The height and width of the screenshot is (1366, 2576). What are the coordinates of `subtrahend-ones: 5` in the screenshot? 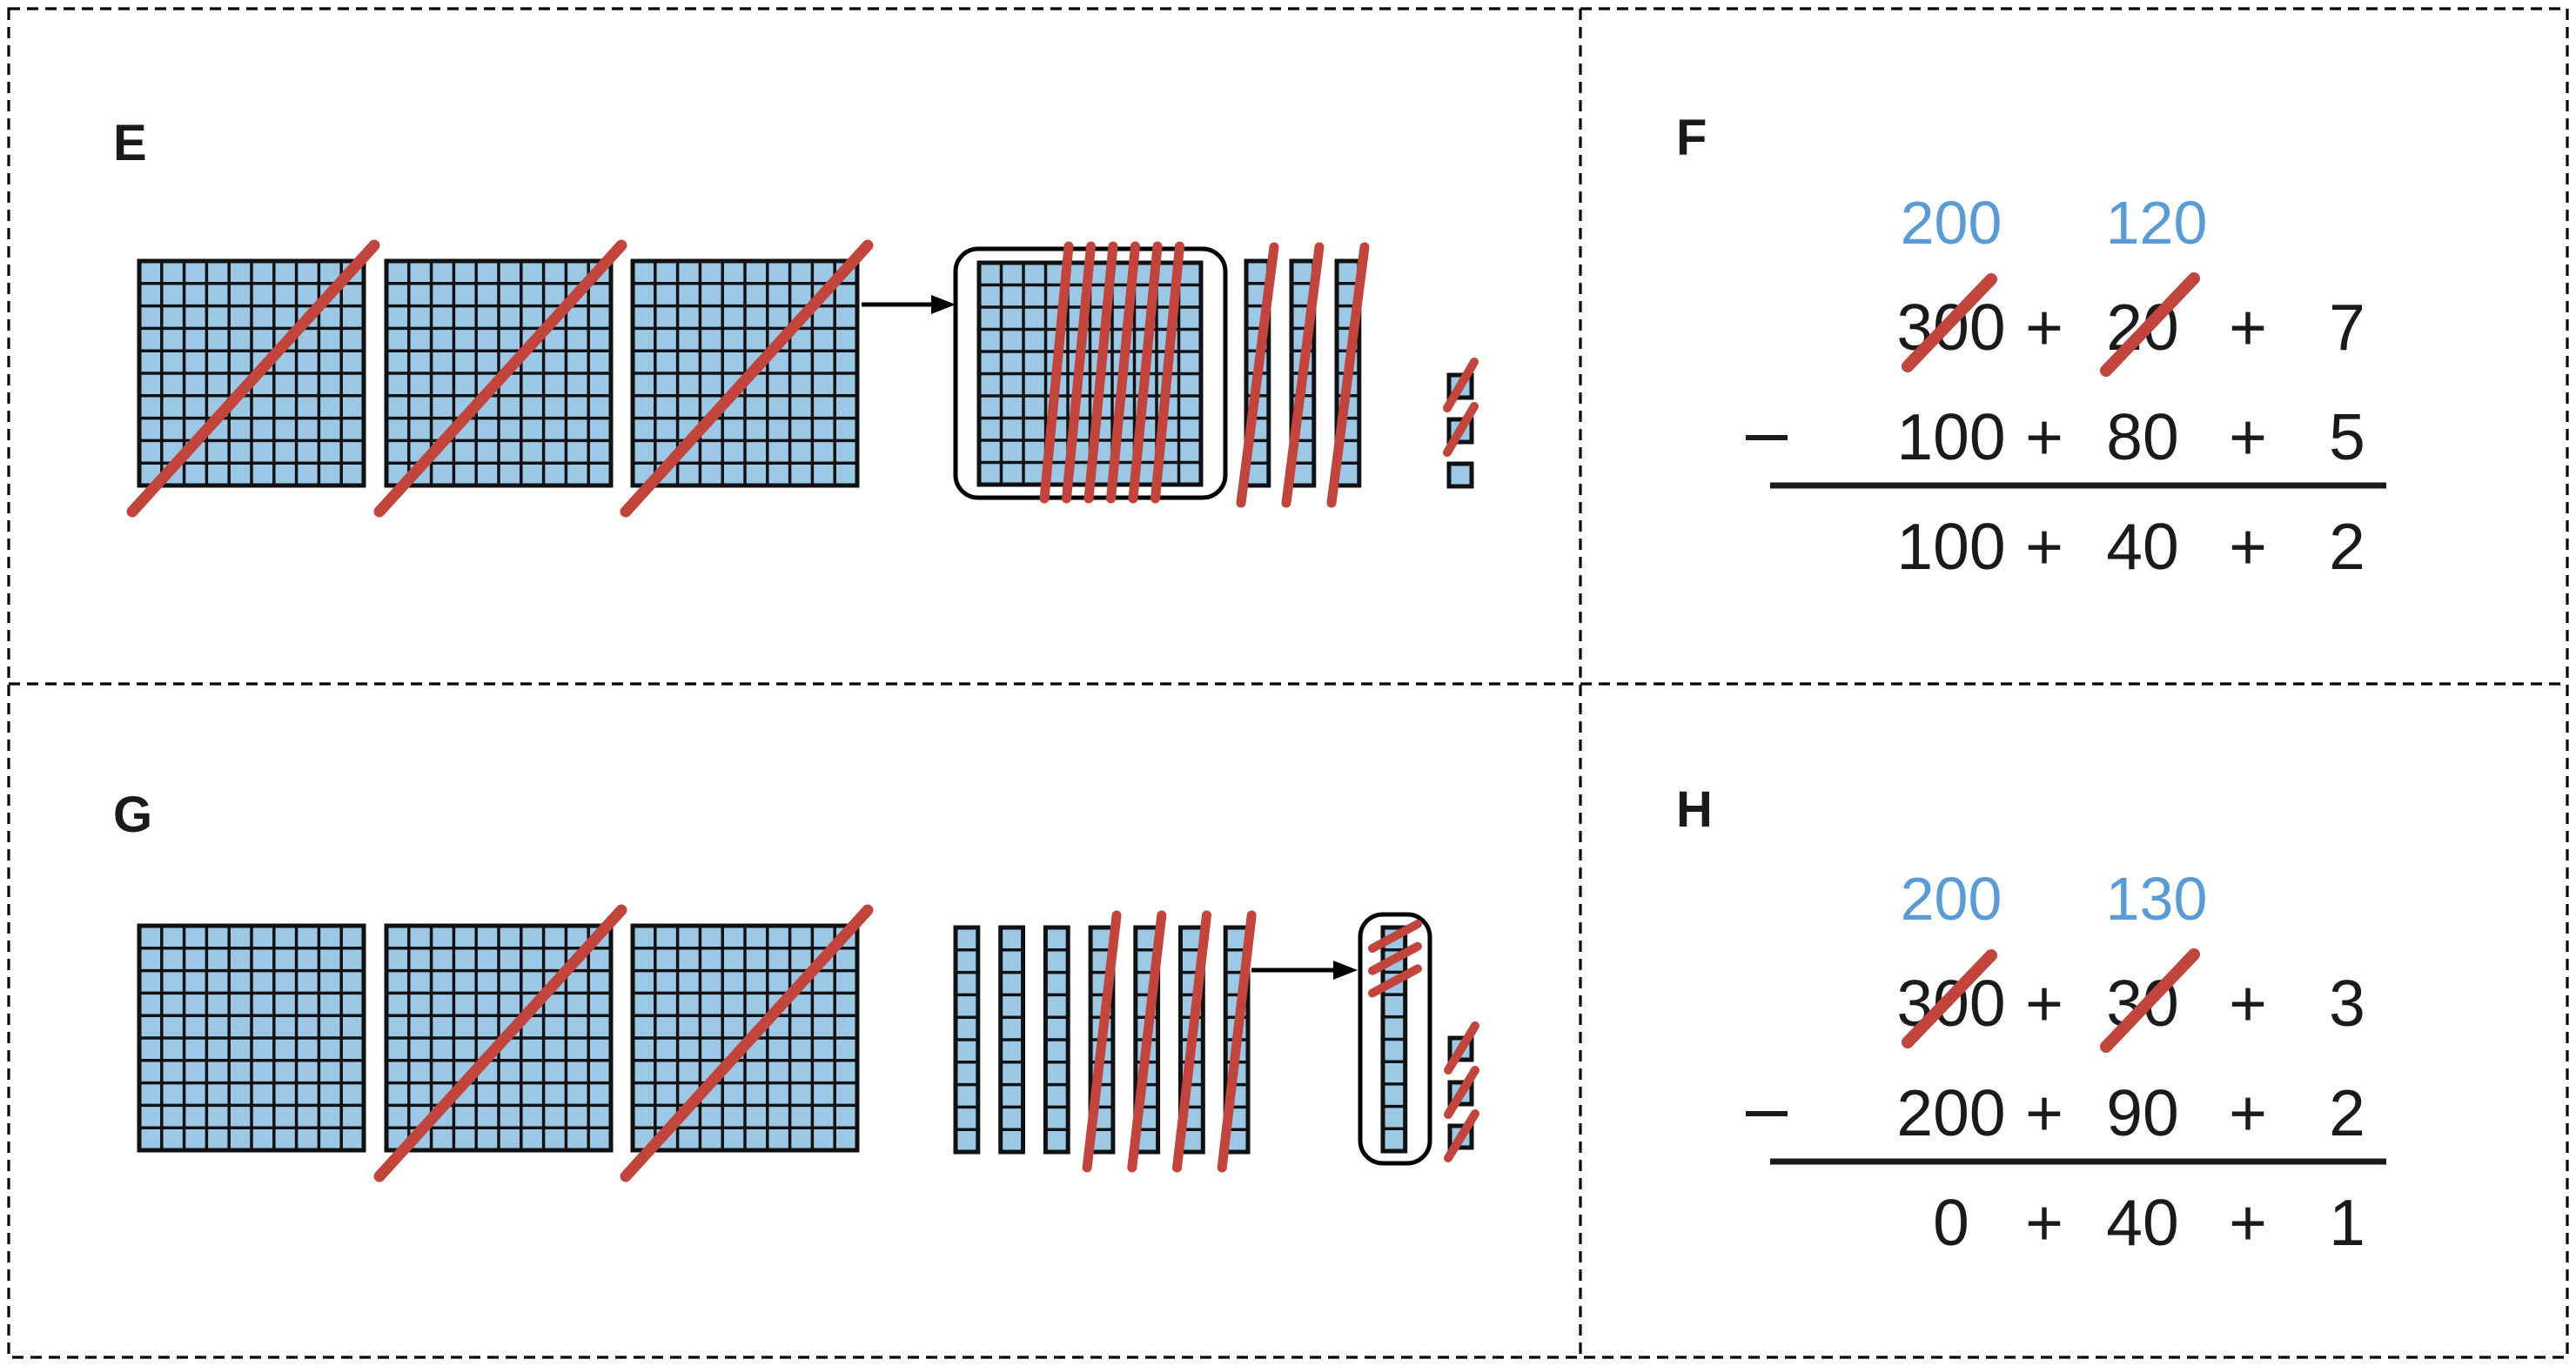 It's located at (2347, 436).